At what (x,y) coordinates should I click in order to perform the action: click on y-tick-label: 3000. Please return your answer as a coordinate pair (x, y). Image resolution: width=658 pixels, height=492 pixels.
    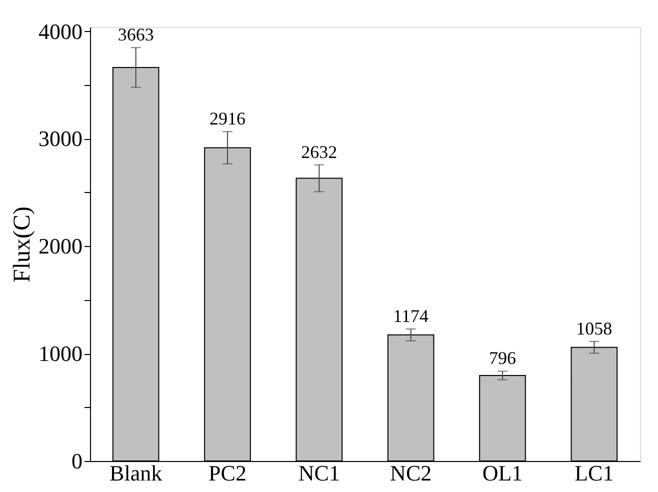
    Looking at the image, I should click on (60, 139).